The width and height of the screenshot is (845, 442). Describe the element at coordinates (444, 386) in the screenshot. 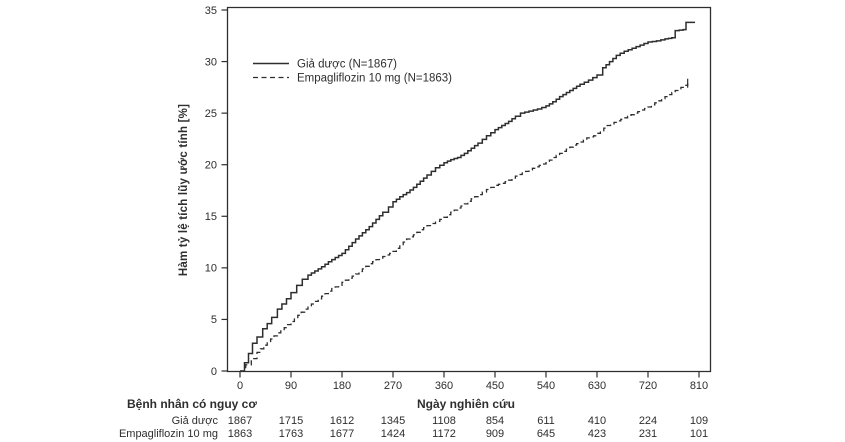

I see `x-tick-label: 360` at that location.